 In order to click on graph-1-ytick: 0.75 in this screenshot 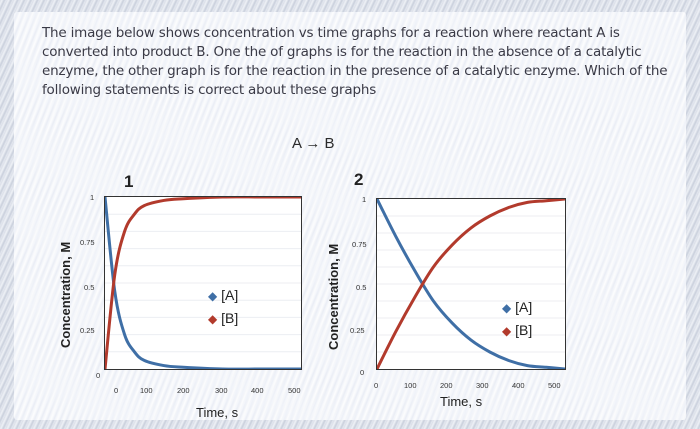, I will do `click(87, 242)`.